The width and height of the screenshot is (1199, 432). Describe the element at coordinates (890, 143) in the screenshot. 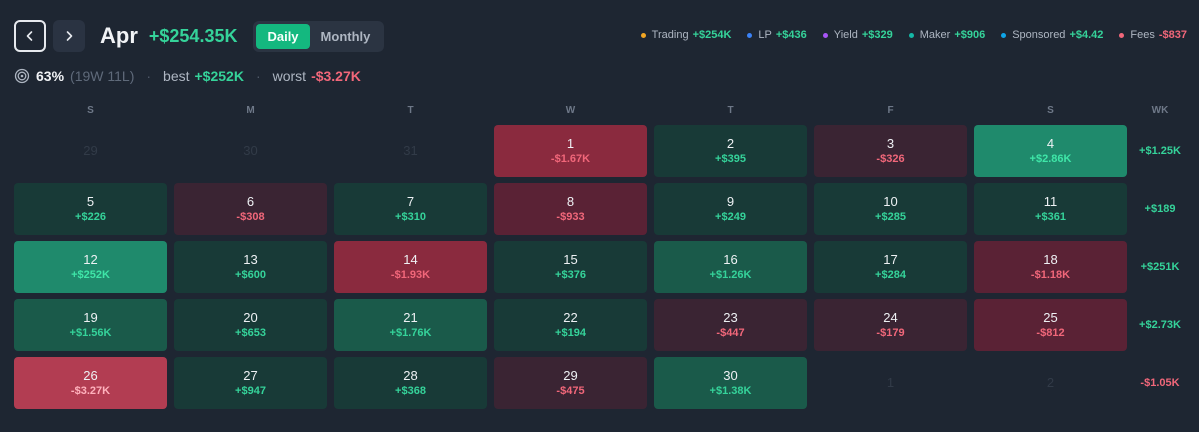

I see `day-number: 3` at that location.